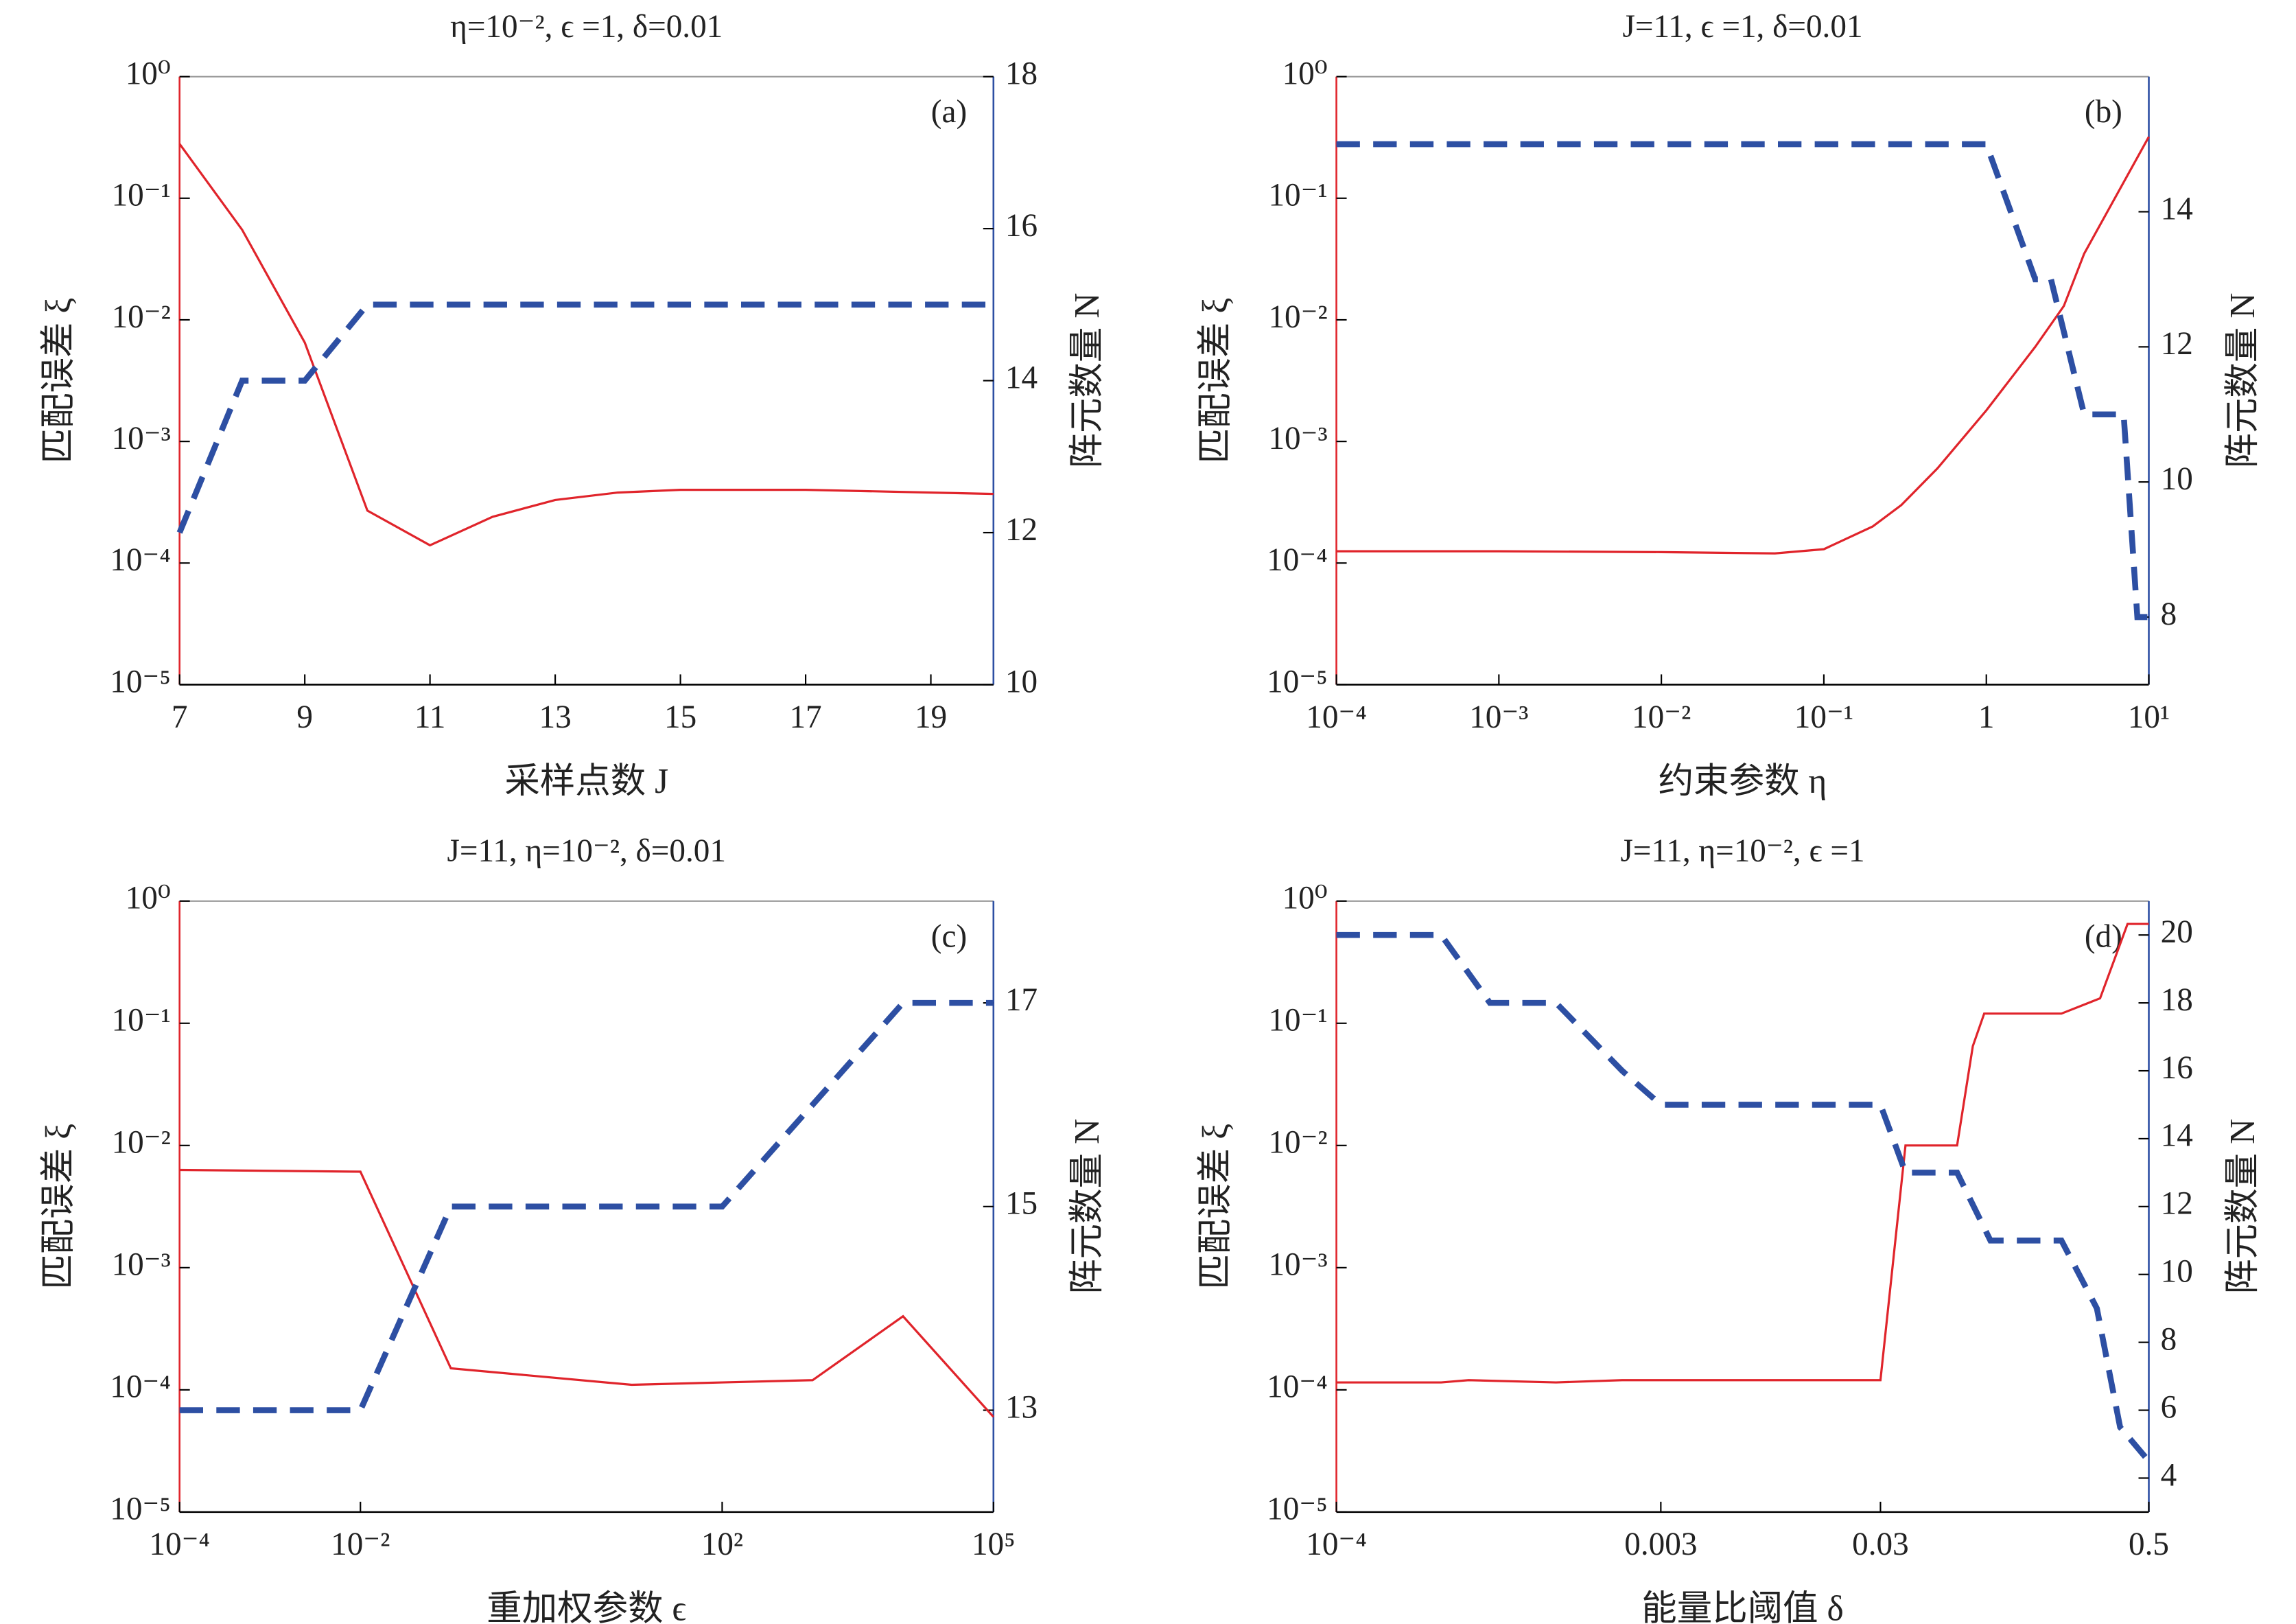 This screenshot has width=2296, height=1624. What do you see at coordinates (2103, 936) in the screenshot?
I see `panel-label: (d)` at bounding box center [2103, 936].